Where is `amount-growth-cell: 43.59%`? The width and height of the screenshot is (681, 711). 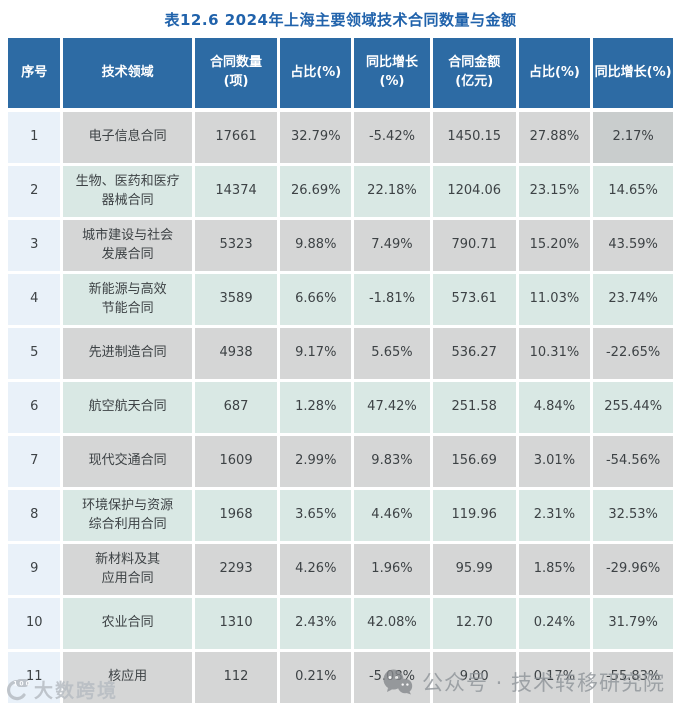 amount-growth-cell: 43.59% is located at coordinates (633, 245).